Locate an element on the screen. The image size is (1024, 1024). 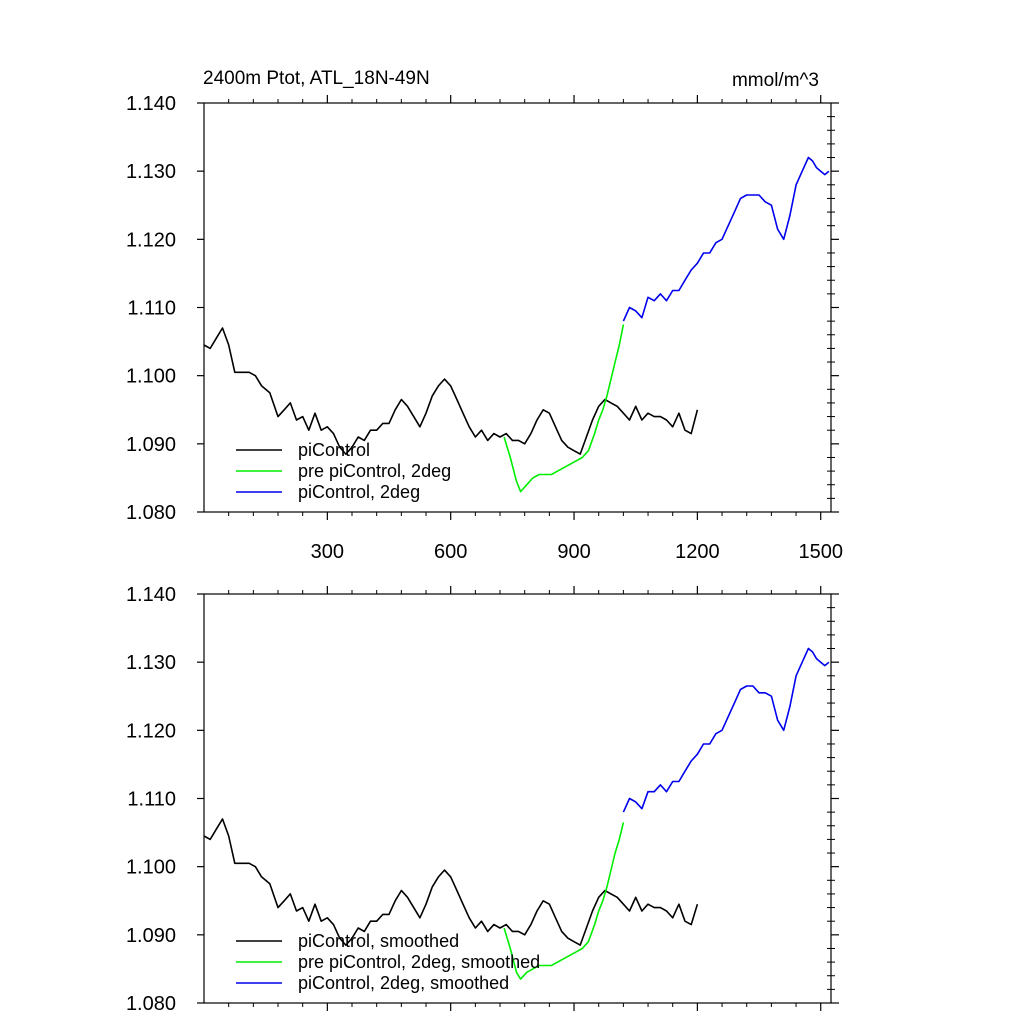
legend-label: piControl, 2deg is located at coordinates (359, 492).